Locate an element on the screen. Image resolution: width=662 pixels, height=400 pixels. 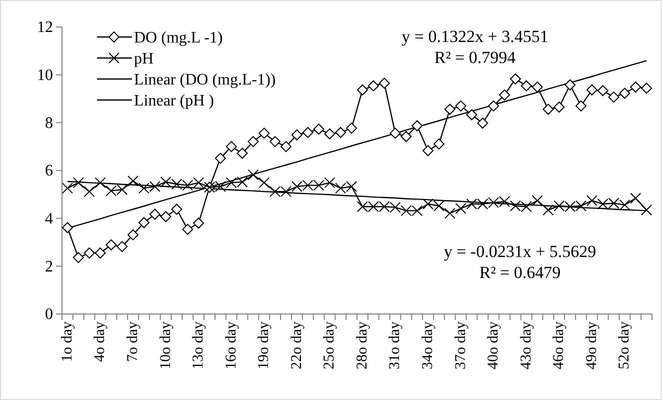
y-tick-label: 2 is located at coordinates (49, 267).